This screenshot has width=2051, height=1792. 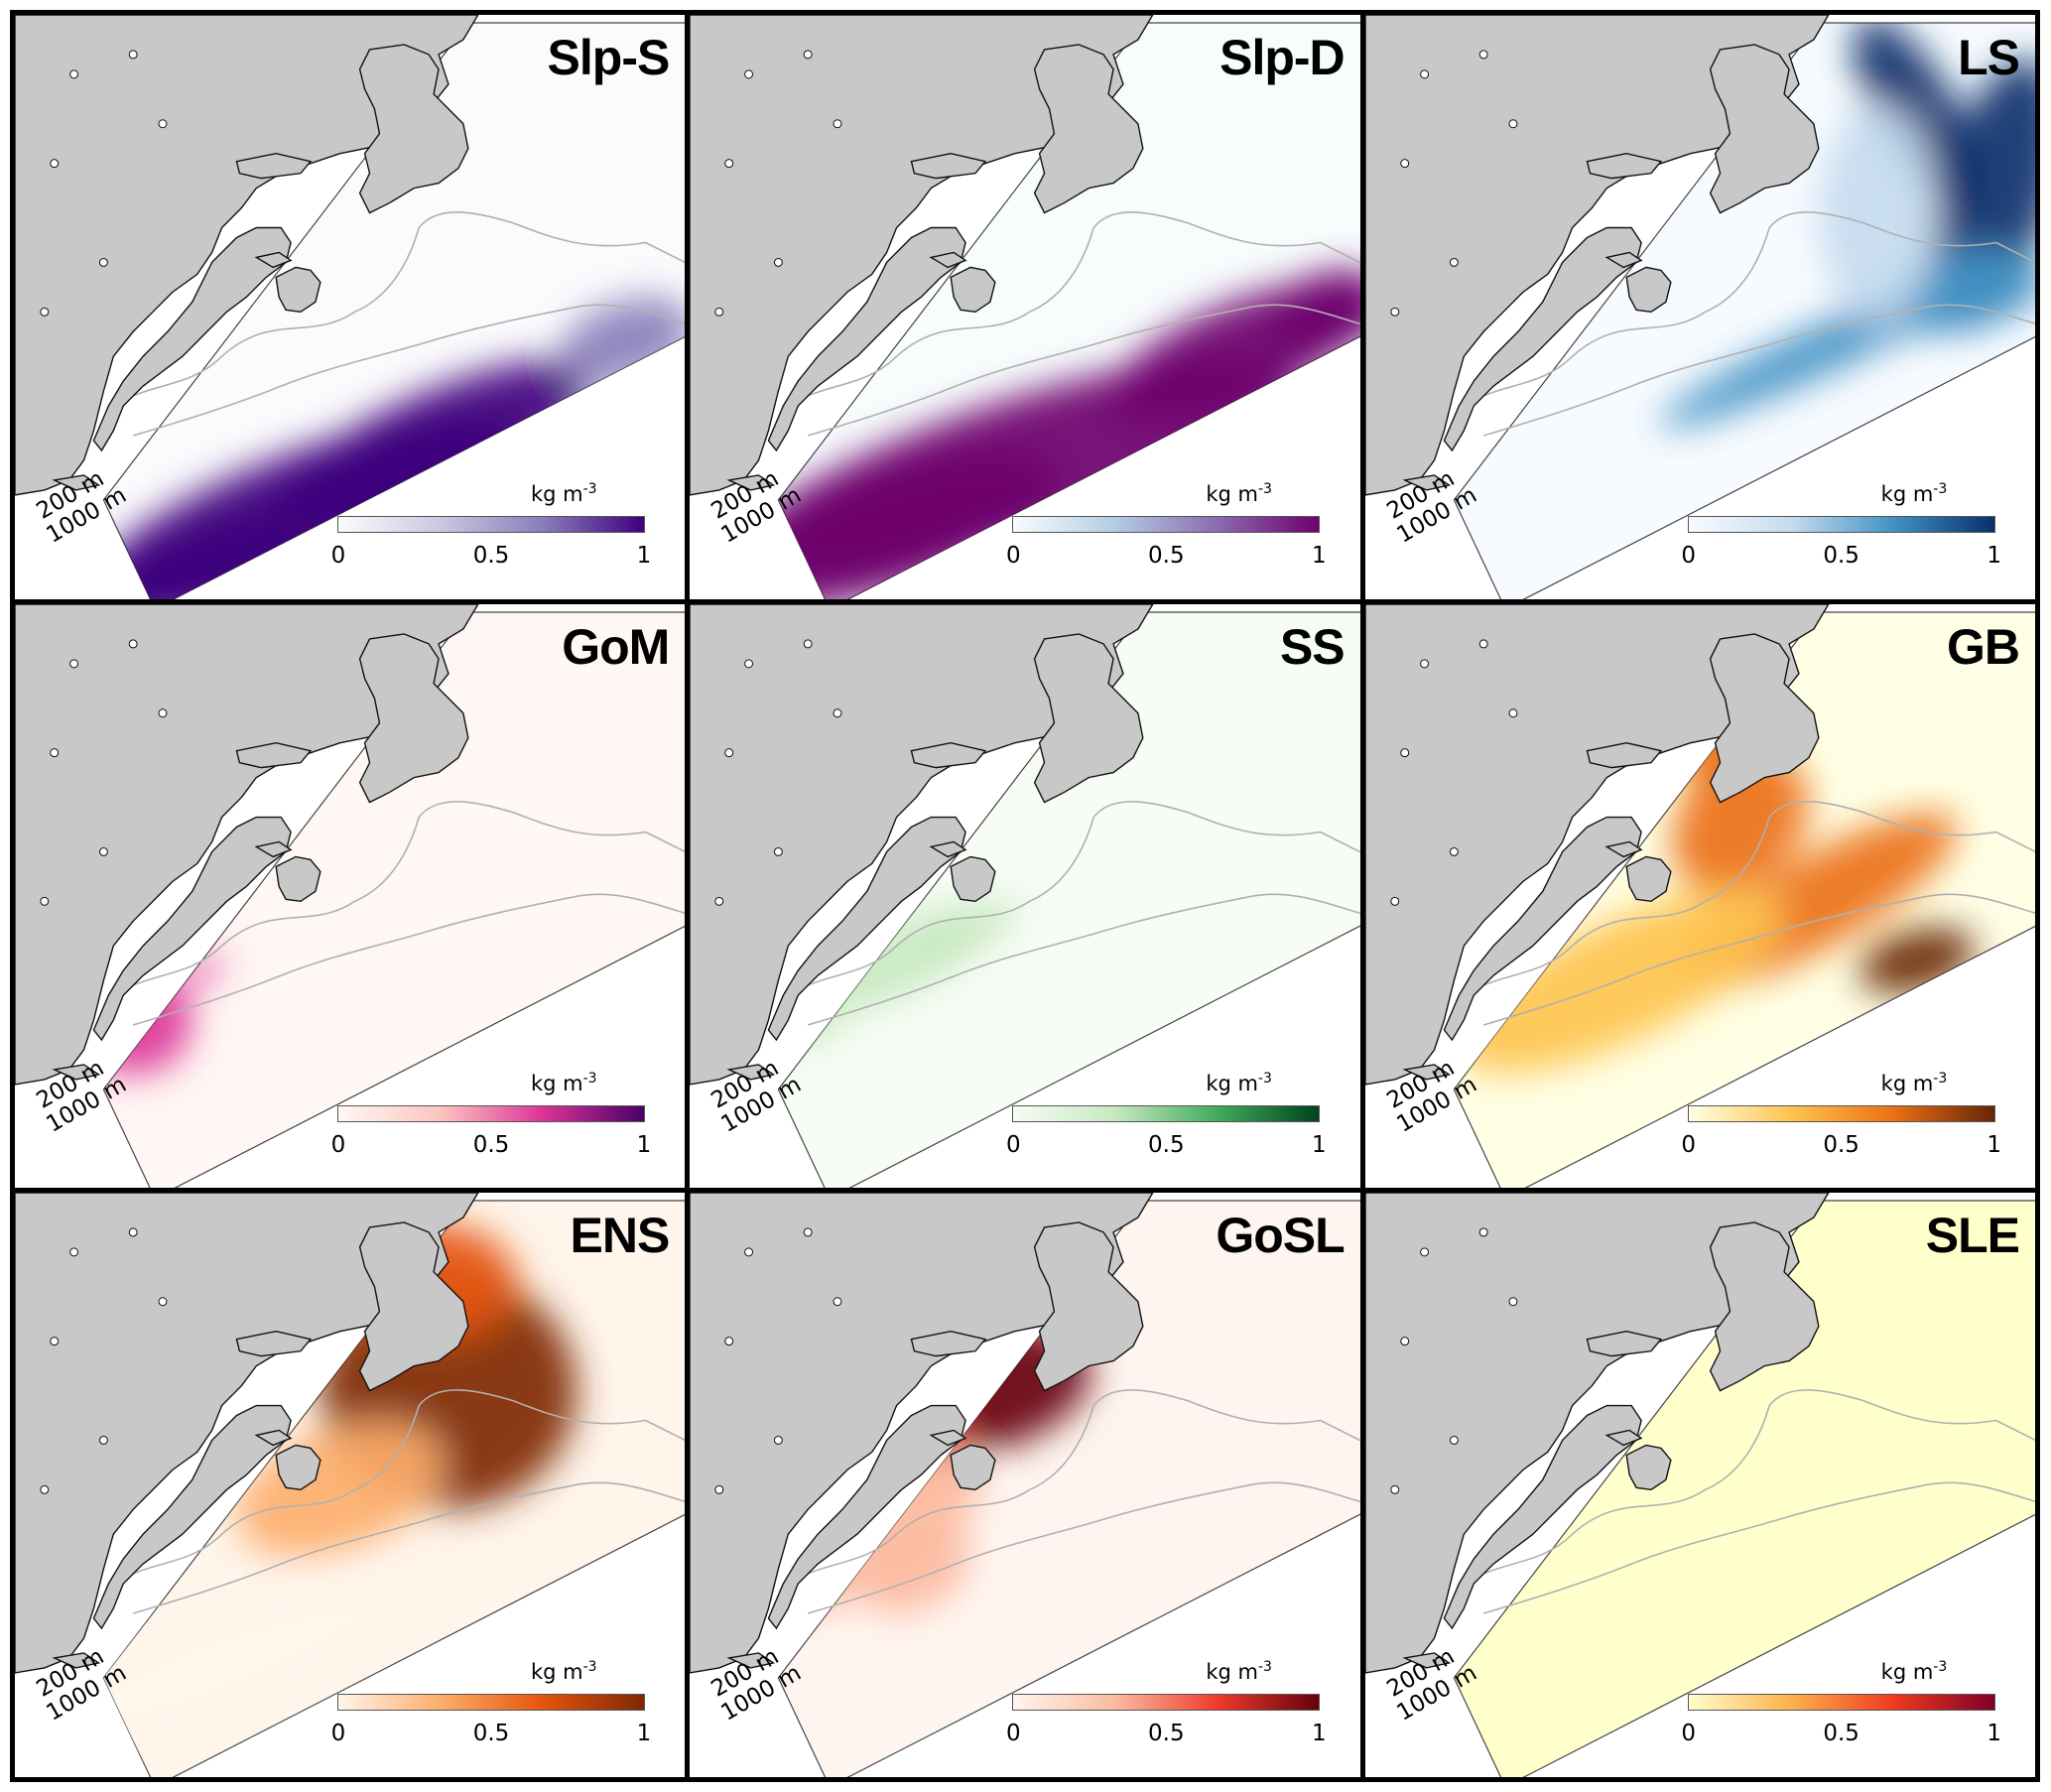 What do you see at coordinates (616, 646) in the screenshot?
I see `panel-label: GoM` at bounding box center [616, 646].